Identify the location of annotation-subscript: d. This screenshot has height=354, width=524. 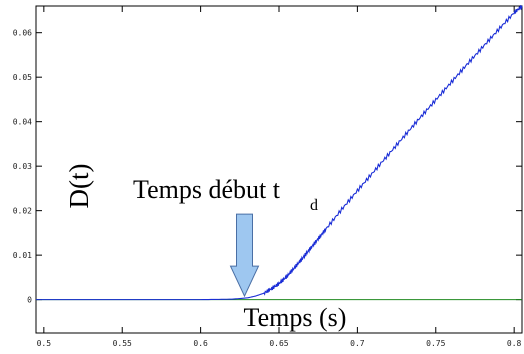
(314, 205).